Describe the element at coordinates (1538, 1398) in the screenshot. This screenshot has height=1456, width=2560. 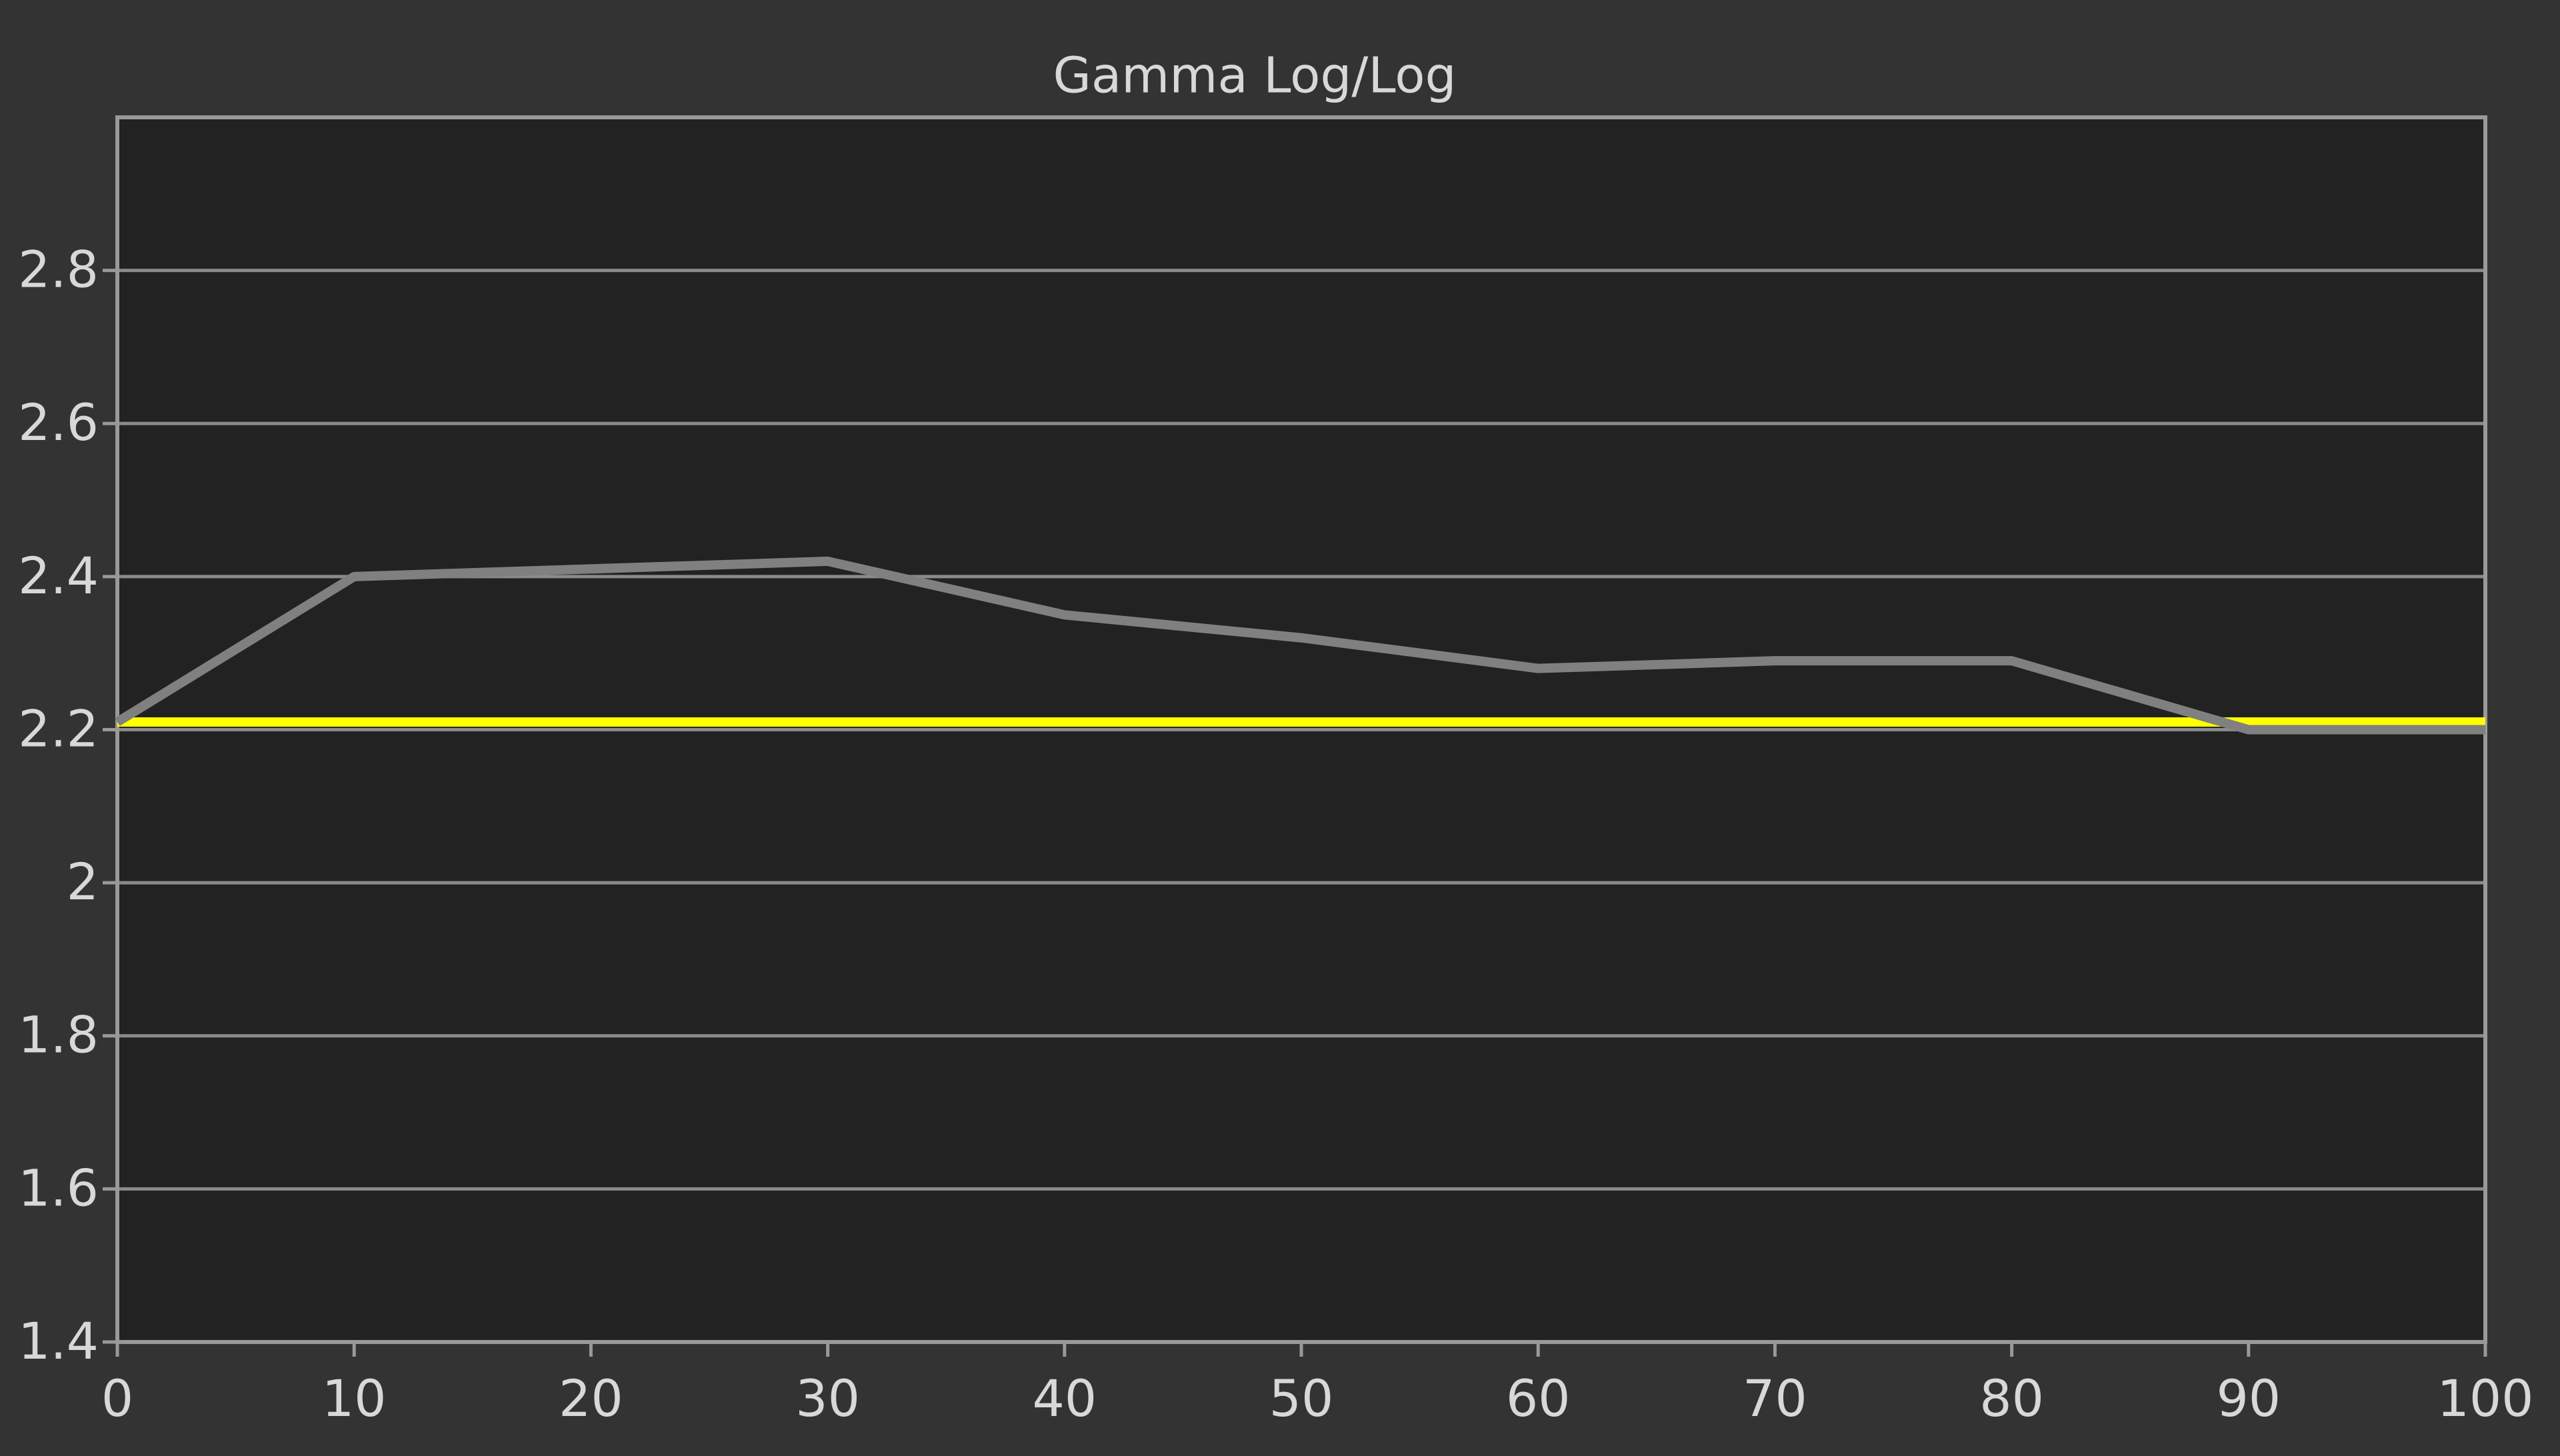
I see `x-tick-label: 60` at that location.